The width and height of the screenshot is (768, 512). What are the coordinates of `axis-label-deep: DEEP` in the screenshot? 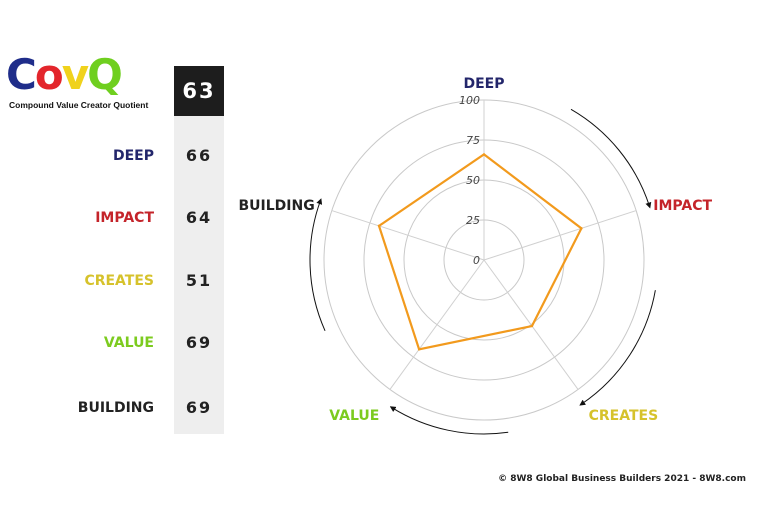 It's located at (483, 84).